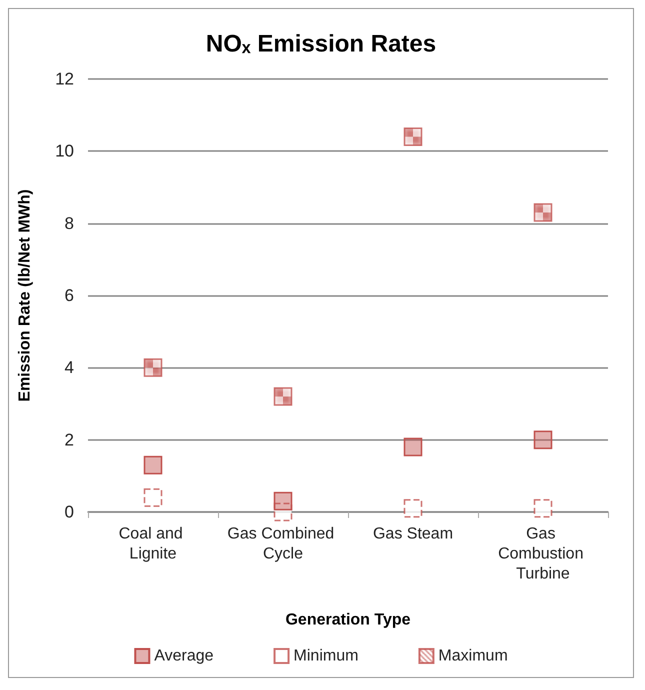  Describe the element at coordinates (543, 554) in the screenshot. I see `x-tick-label: Gas Combustion Turbine` at that location.